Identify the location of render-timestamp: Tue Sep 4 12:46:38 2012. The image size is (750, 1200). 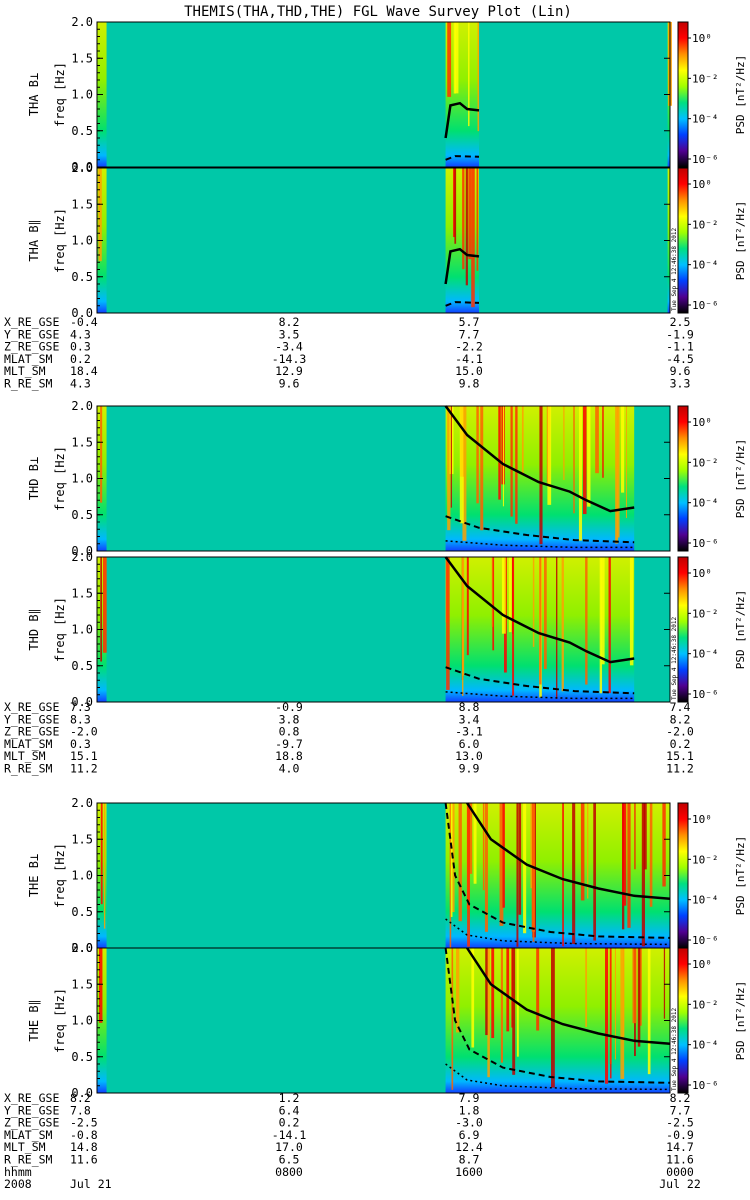
(674, 1049).